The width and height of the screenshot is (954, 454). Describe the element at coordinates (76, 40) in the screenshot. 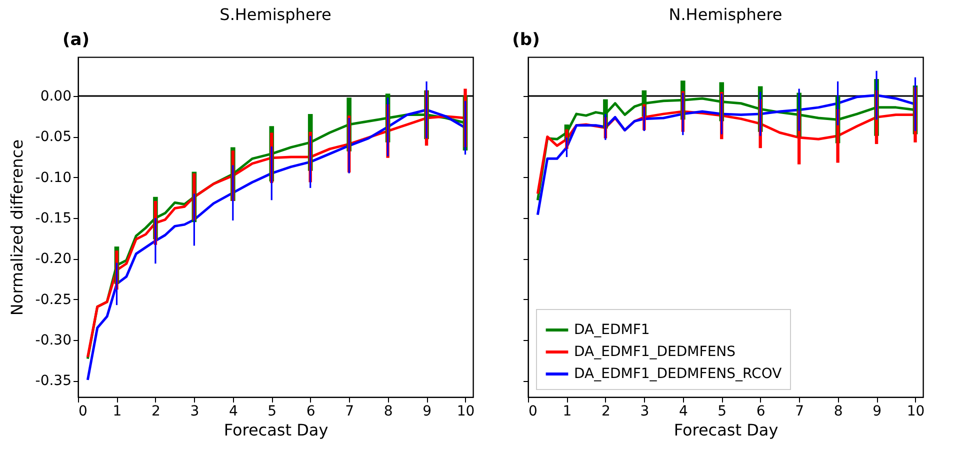

I see `text: (a)` at that location.